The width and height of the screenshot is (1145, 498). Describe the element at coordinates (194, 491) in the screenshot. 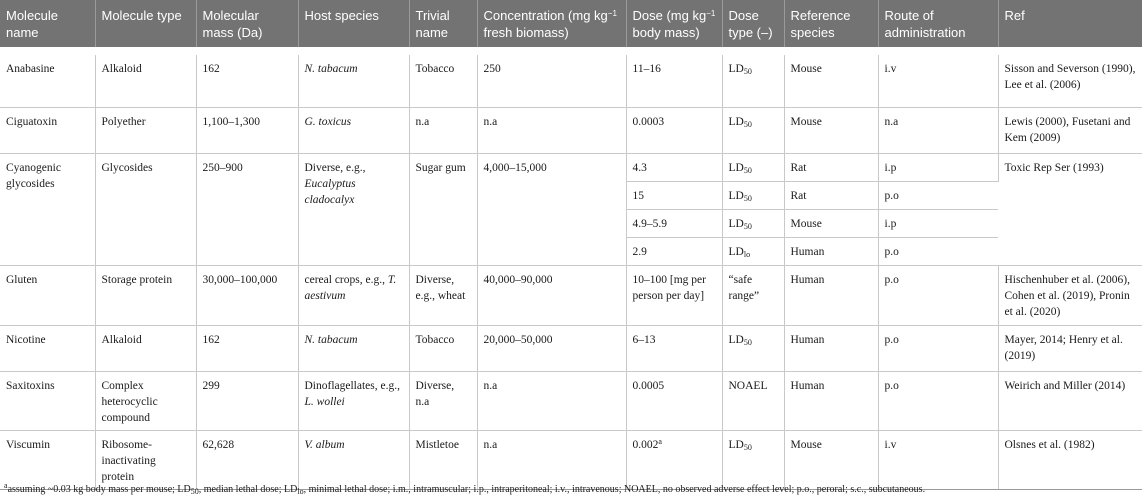

I see `footnote-sub-1: 50` at that location.